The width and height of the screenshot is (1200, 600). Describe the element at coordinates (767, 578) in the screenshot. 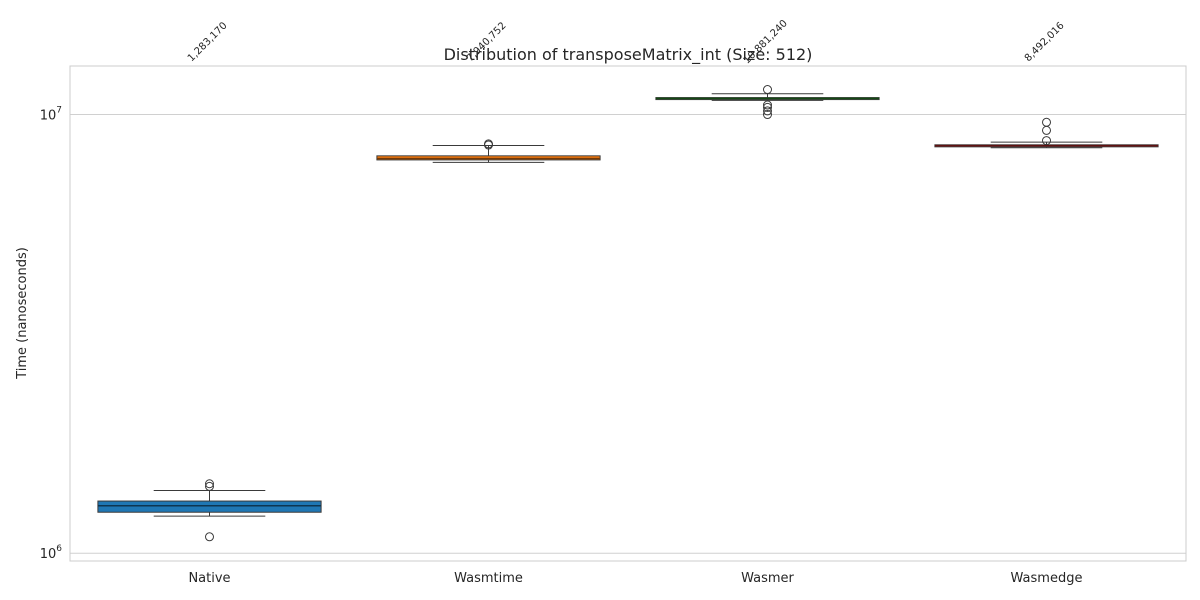

I see `x-tick-label: Wasmer` at that location.